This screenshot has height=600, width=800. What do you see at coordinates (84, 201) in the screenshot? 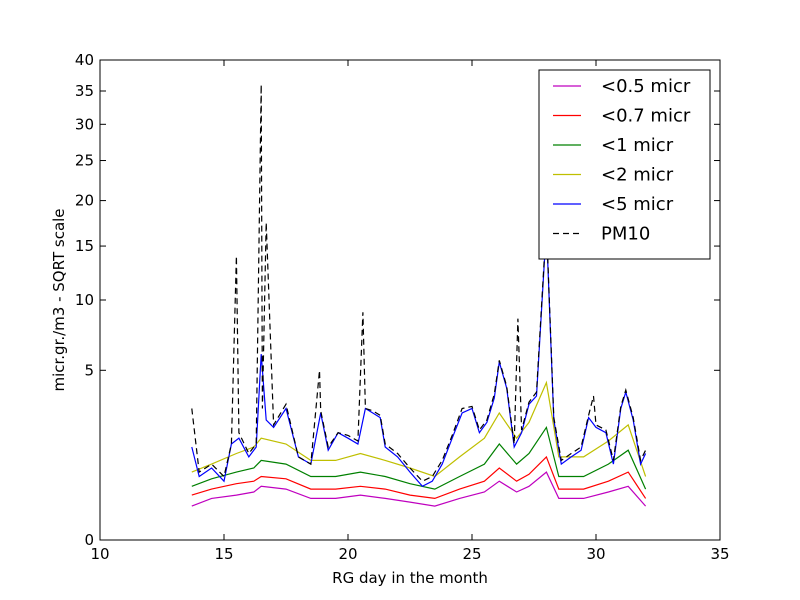
I see `y-tick-label-4: 20` at bounding box center [84, 201].